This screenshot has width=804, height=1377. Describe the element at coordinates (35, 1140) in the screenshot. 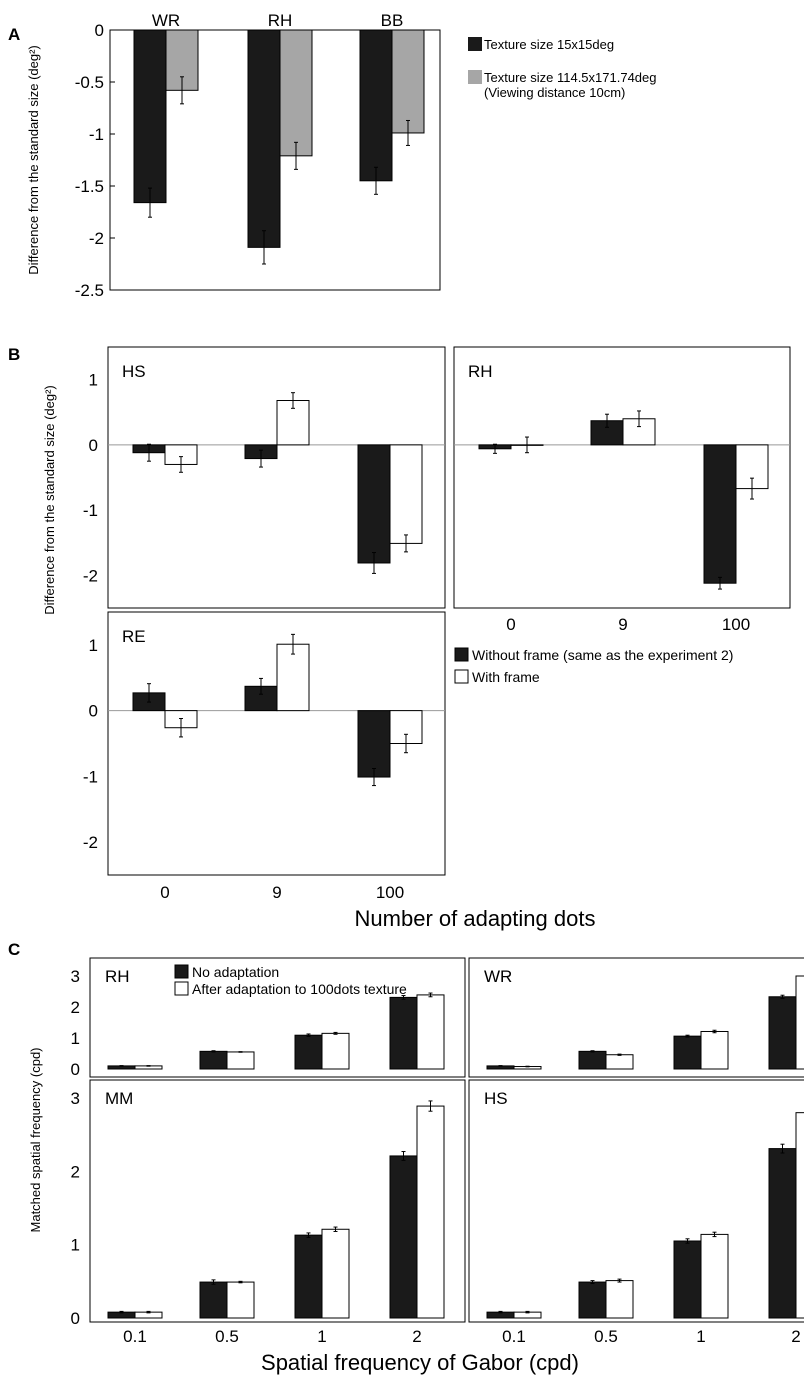

I see `y-axis-label: Matched spatial frequency (cpd)` at that location.